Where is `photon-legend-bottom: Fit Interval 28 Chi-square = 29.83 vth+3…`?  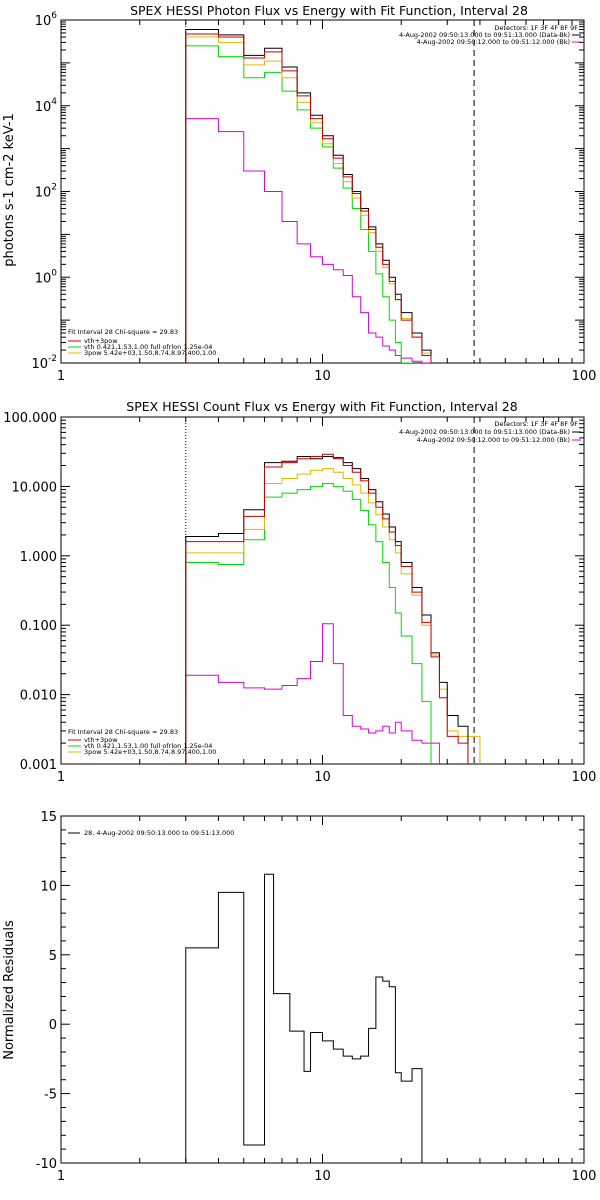 photon-legend-bottom: Fit Interval 28 Chi-square = 29.83 vth+3… is located at coordinates (142, 342).